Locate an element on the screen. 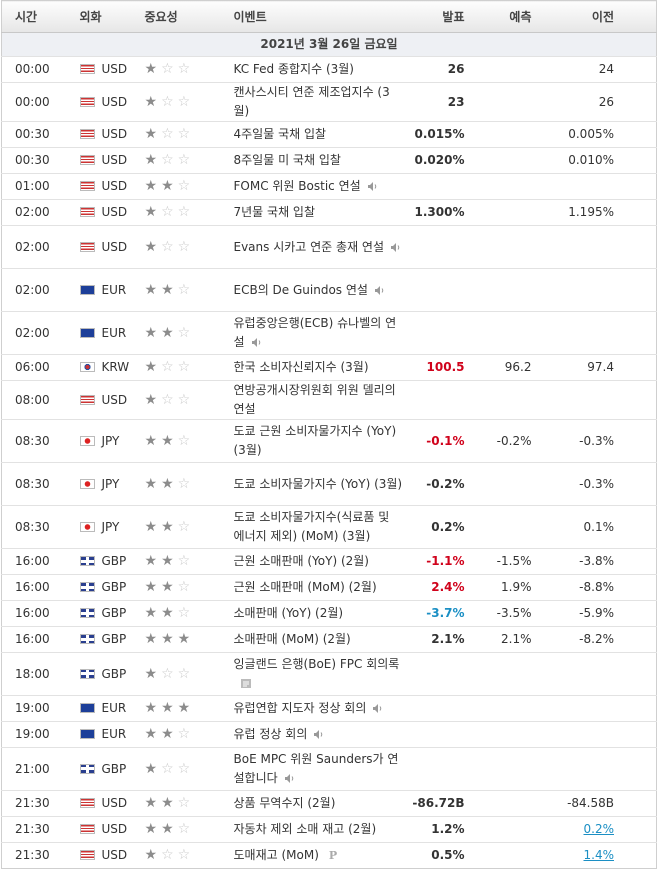 This screenshot has width=657, height=869. event-cell: 7년물 국채 입찰 is located at coordinates (319, 212).